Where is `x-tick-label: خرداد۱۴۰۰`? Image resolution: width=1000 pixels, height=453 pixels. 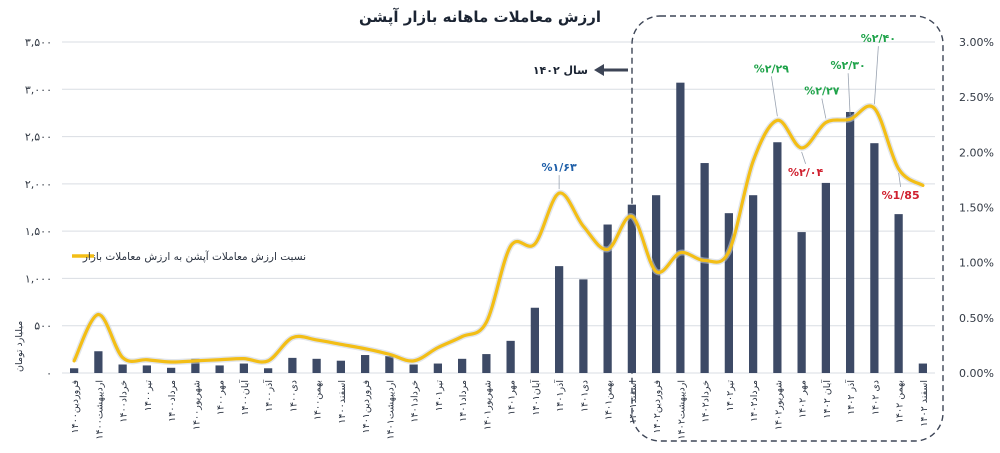
x-tick-label: خرداد۱۴۰۰ is located at coordinates (124, 401).